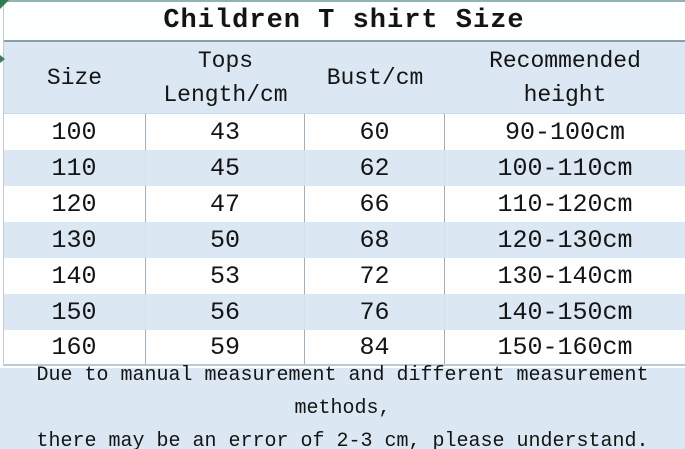 The width and height of the screenshot is (685, 449). I want to click on table-row: 110 45 62 100-110cm, so click(344, 168).